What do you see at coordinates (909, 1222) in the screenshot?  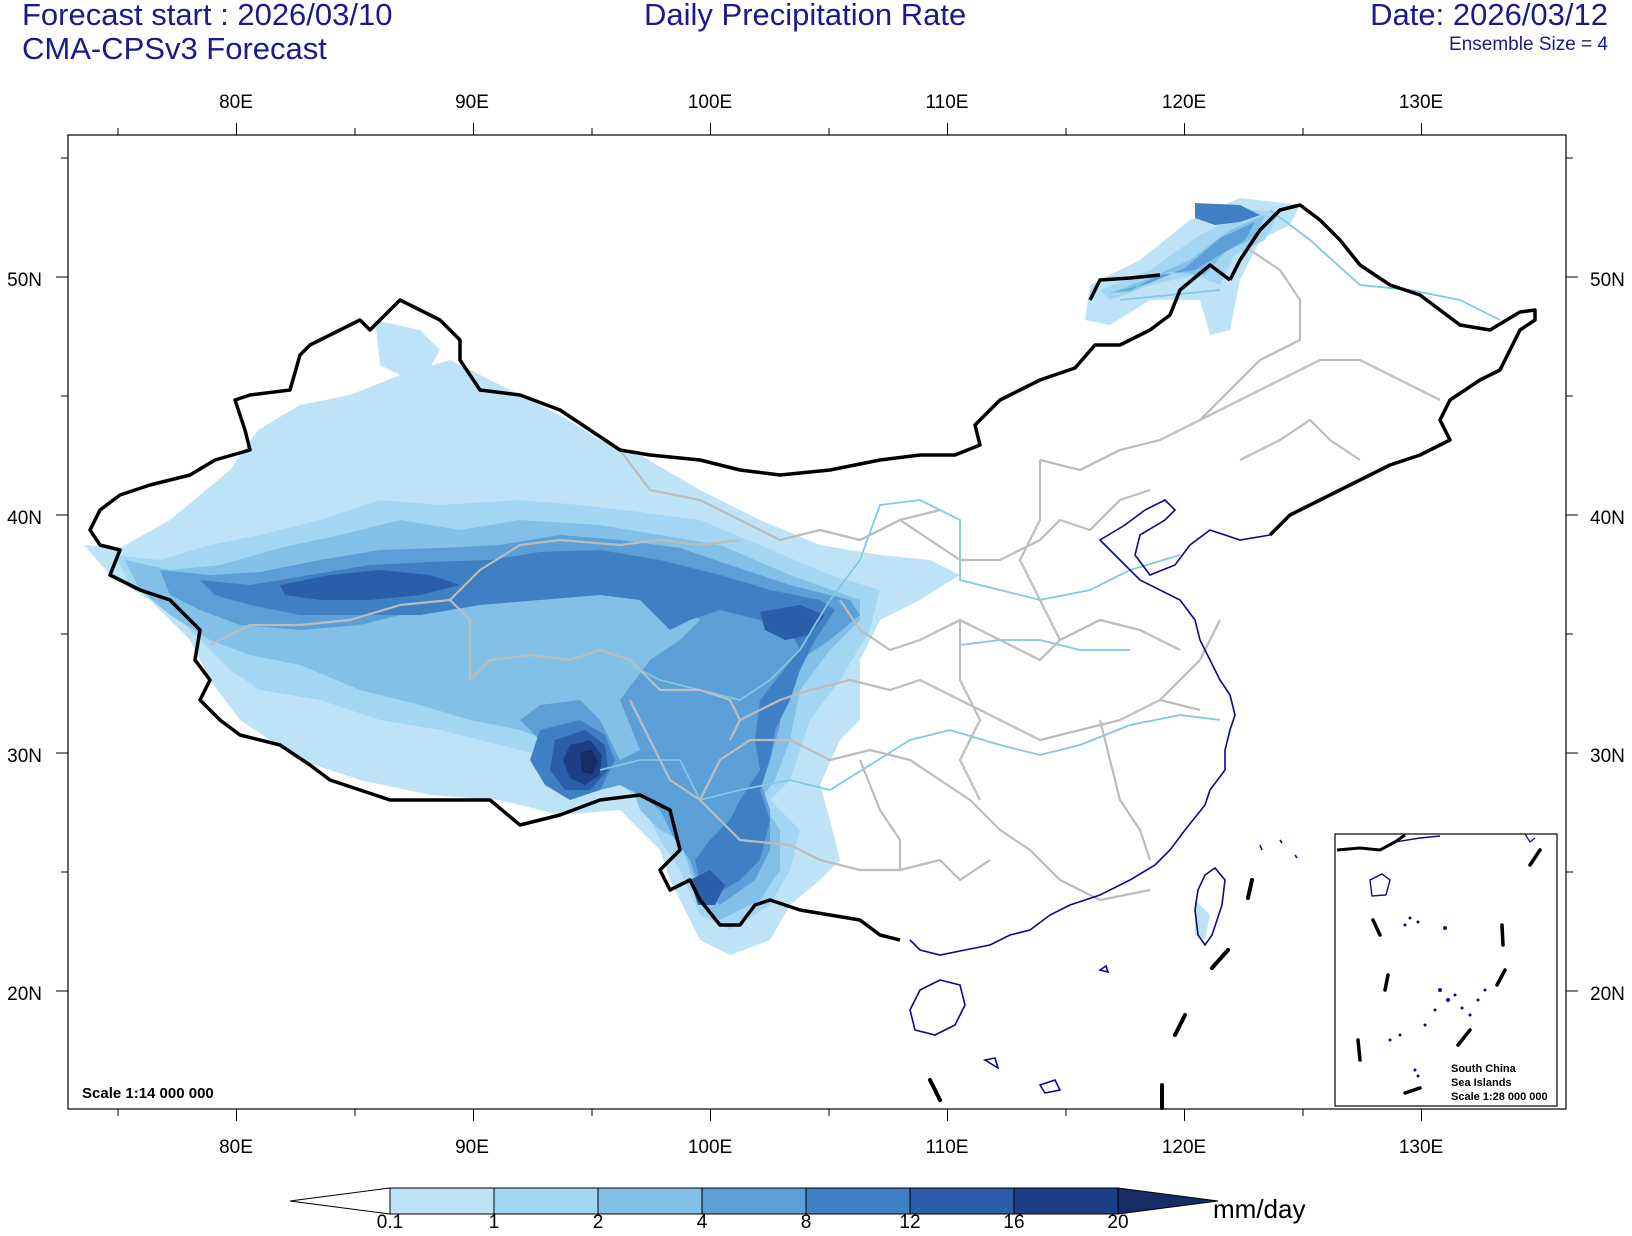 I see `colorbar-tick-label: 12` at bounding box center [909, 1222].